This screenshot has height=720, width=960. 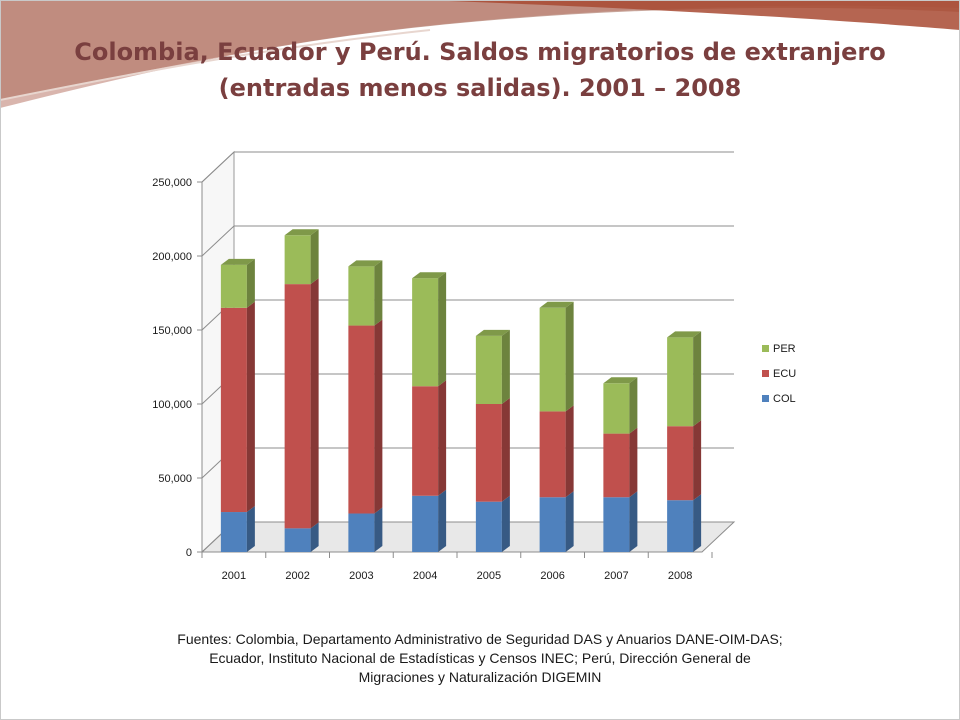 I want to click on bar-segment-ecu-2001, so click(x=237, y=407).